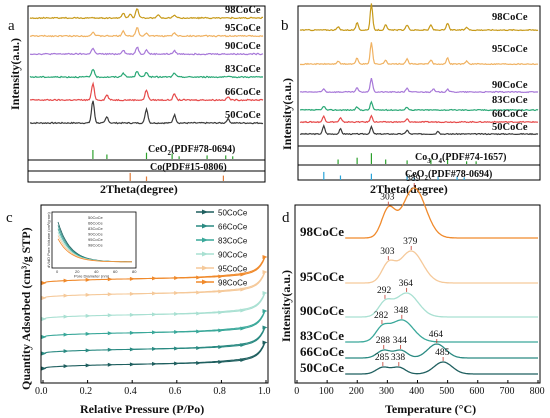 The height and width of the screenshot is (418, 550). What do you see at coordinates (400, 341) in the screenshot?
I see `tpd-peak-label: 344` at bounding box center [400, 341].